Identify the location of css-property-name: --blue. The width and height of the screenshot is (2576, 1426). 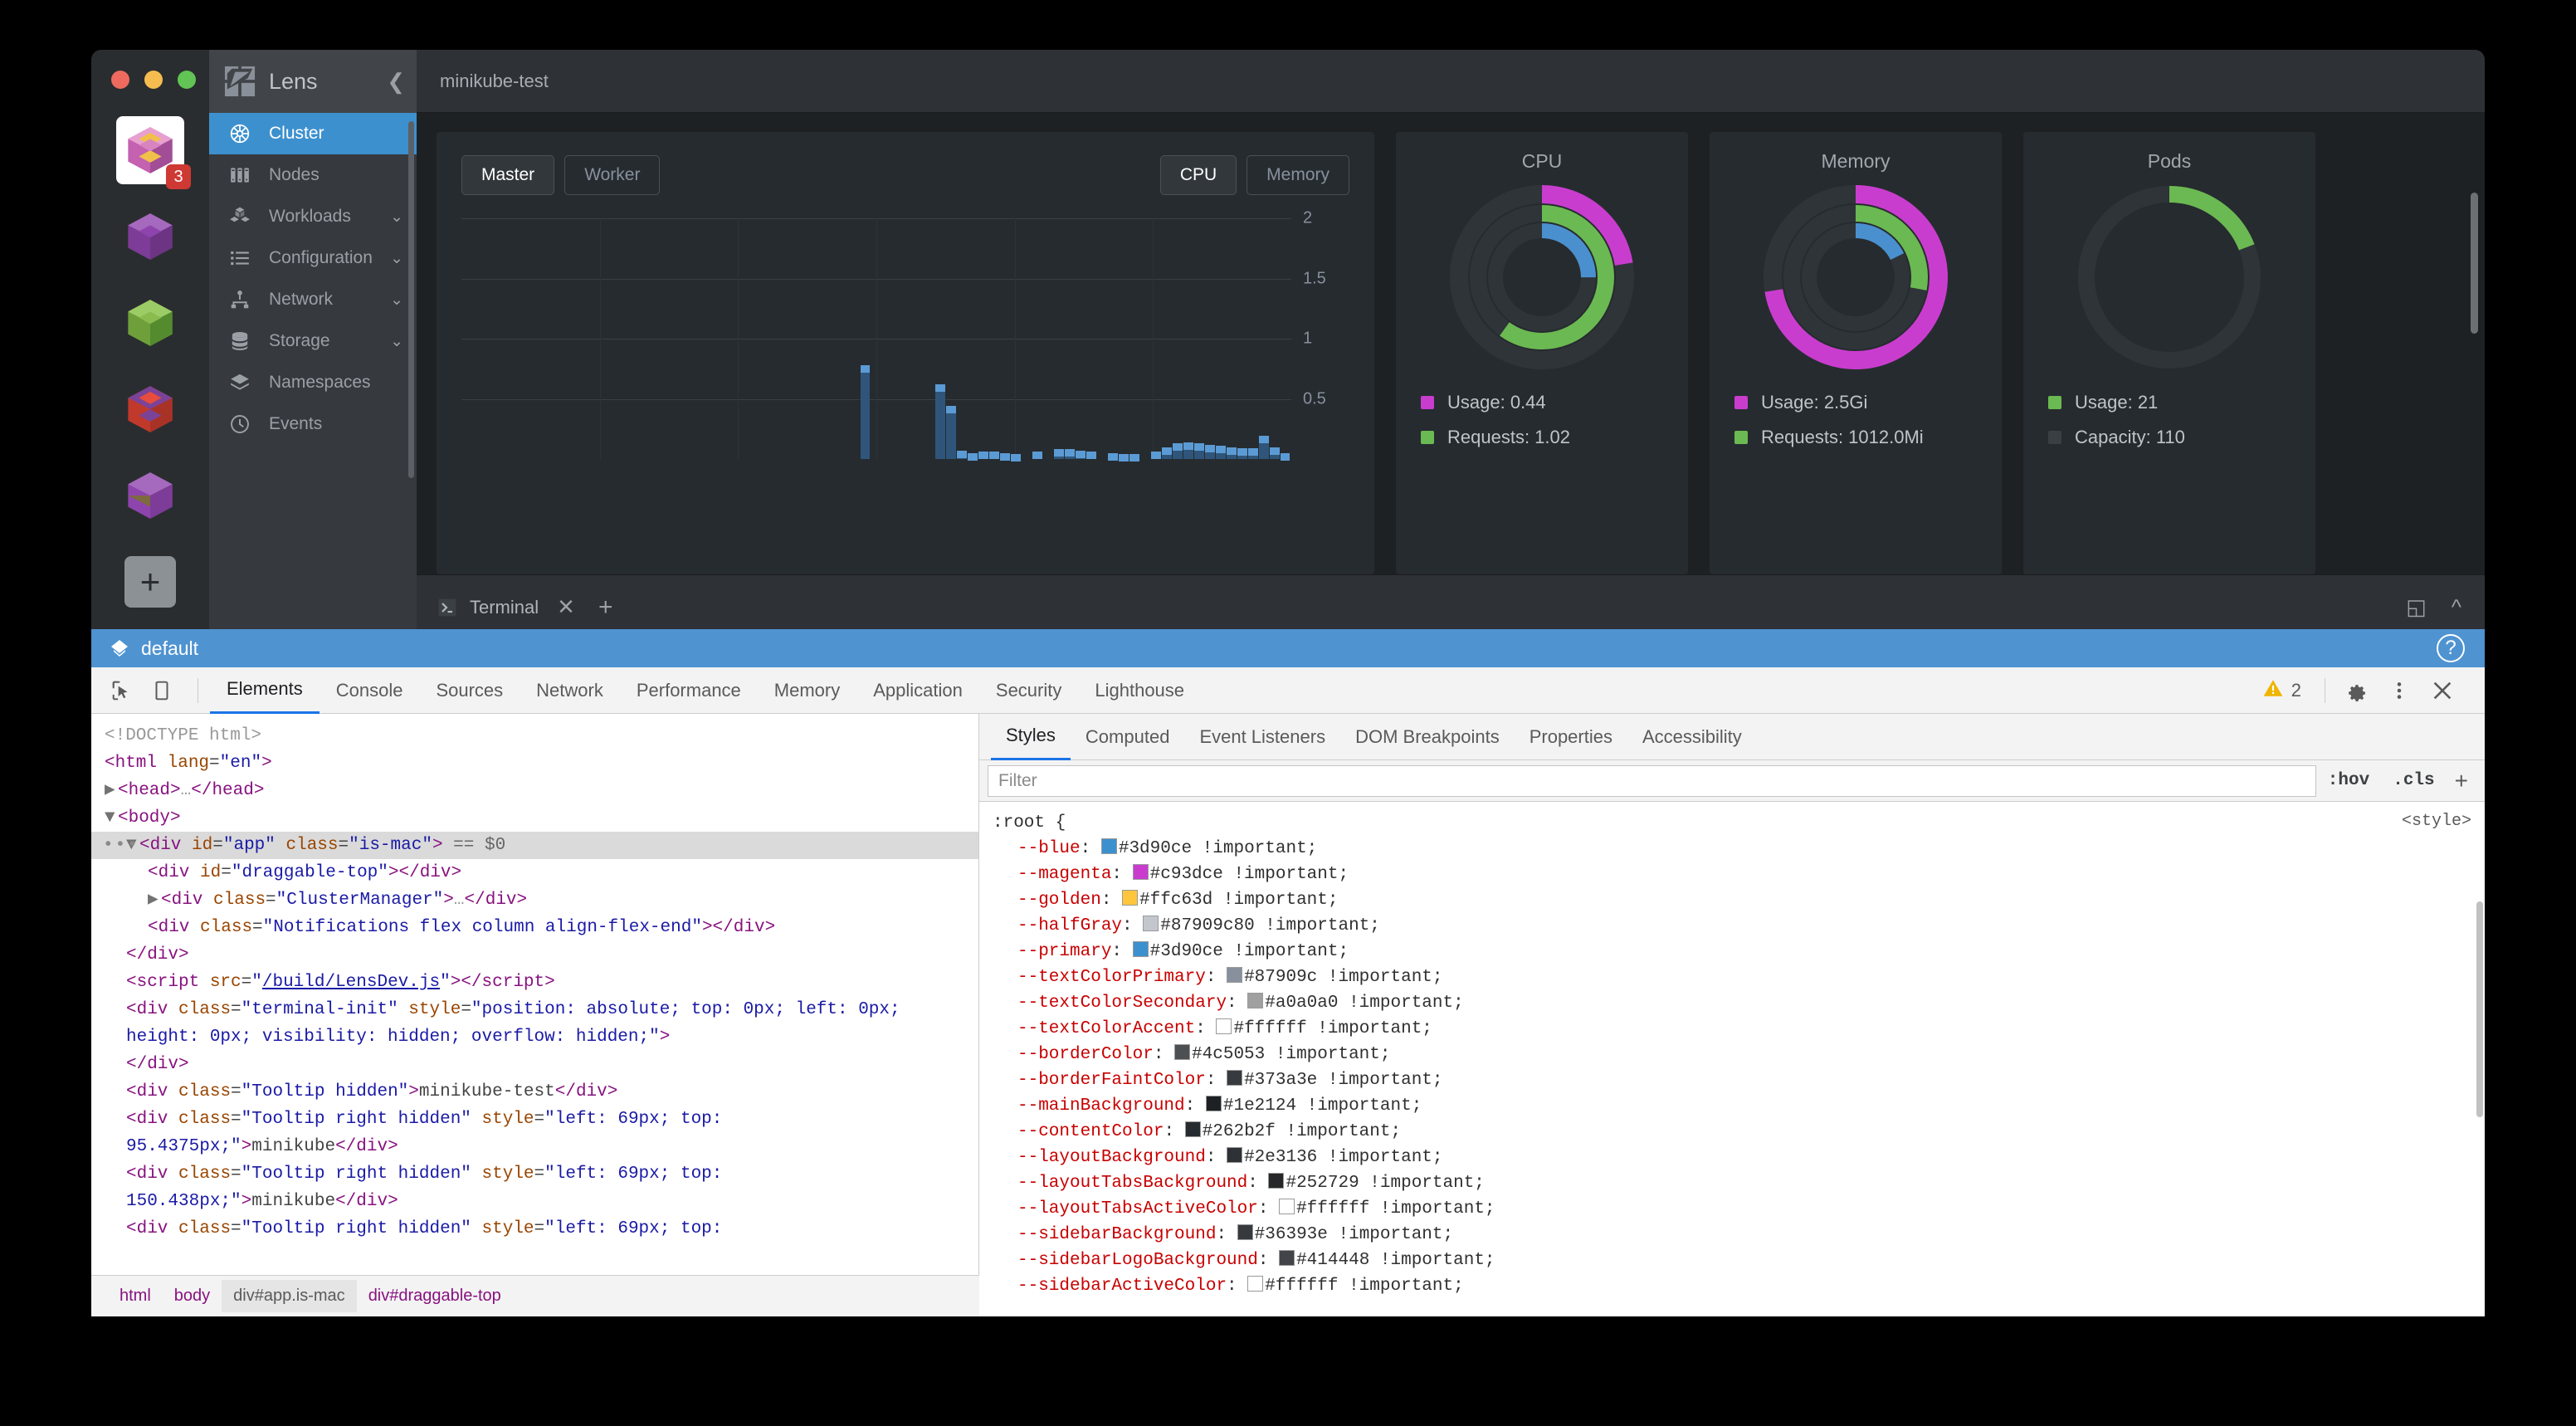
(1049, 848).